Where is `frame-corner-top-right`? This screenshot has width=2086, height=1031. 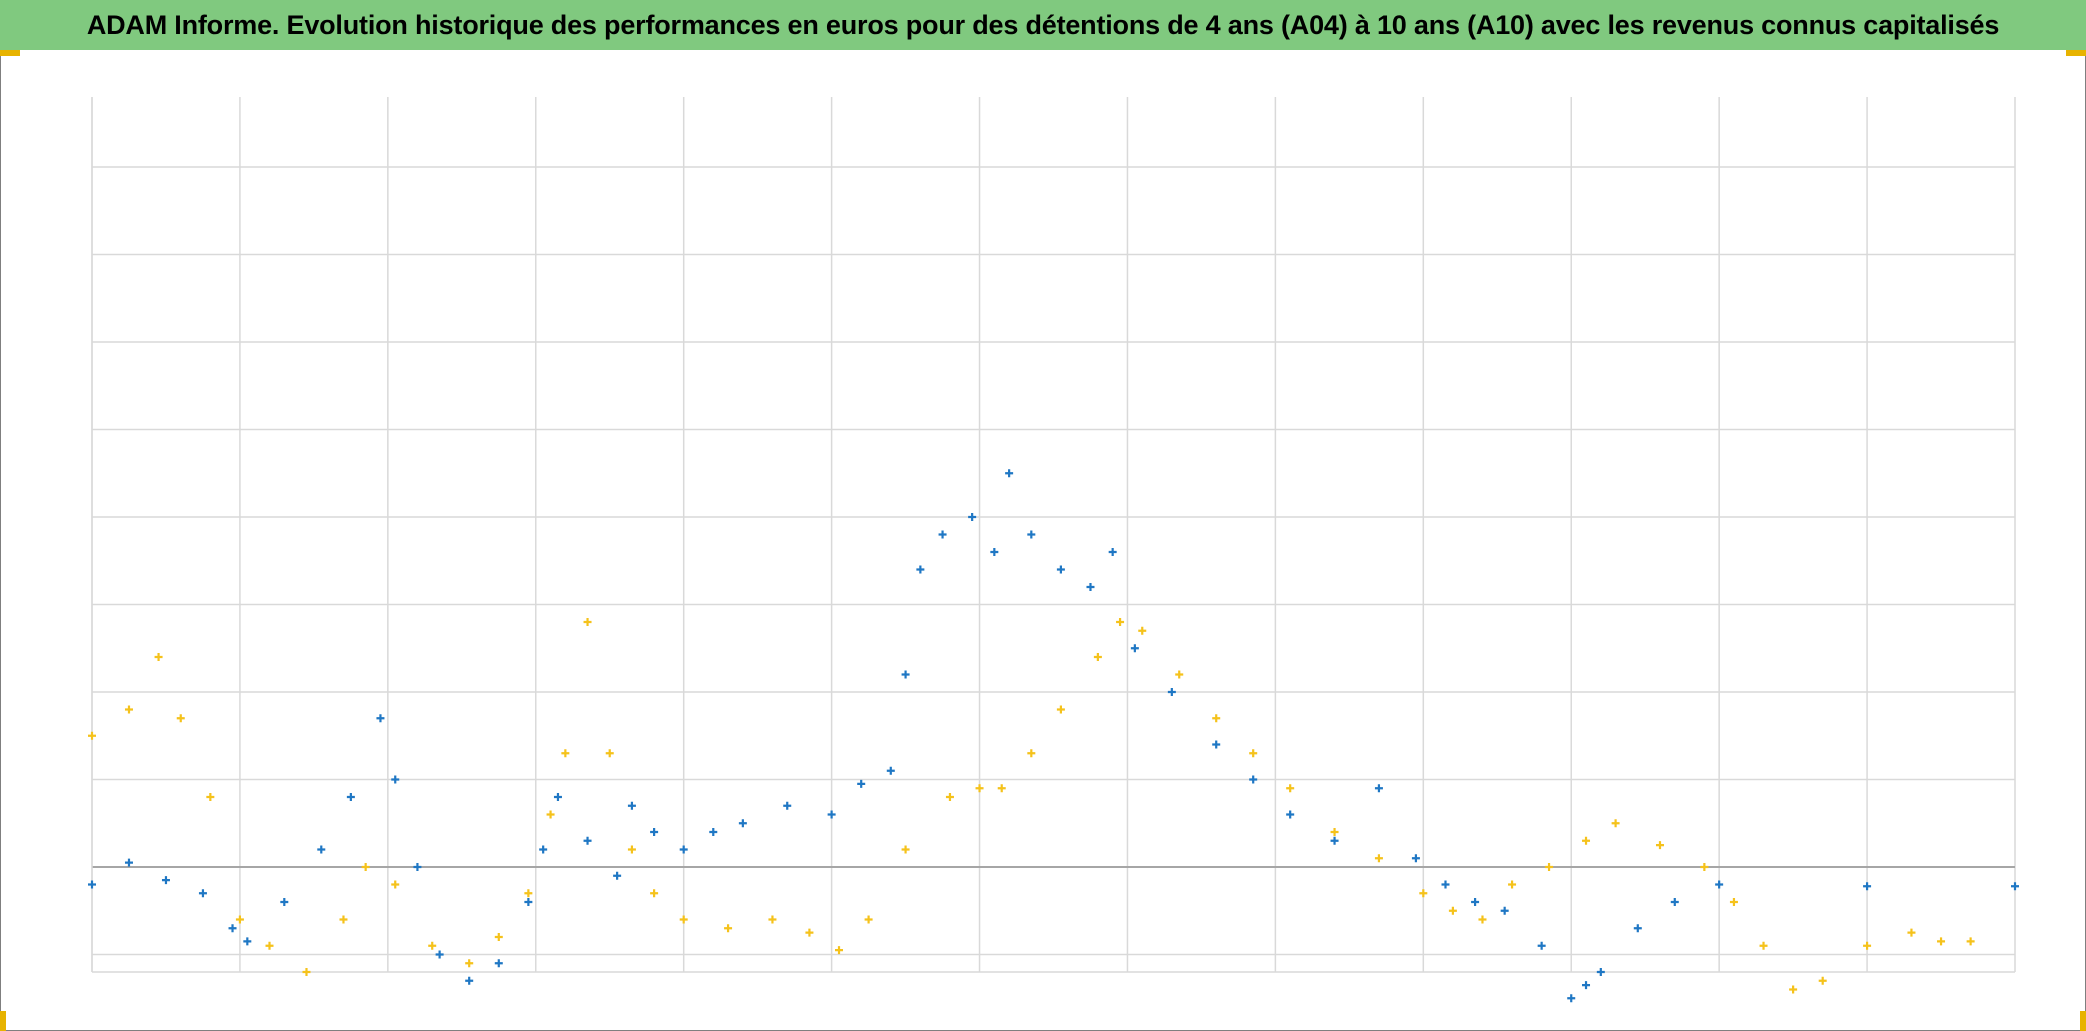 frame-corner-top-right is located at coordinates (2076, 53).